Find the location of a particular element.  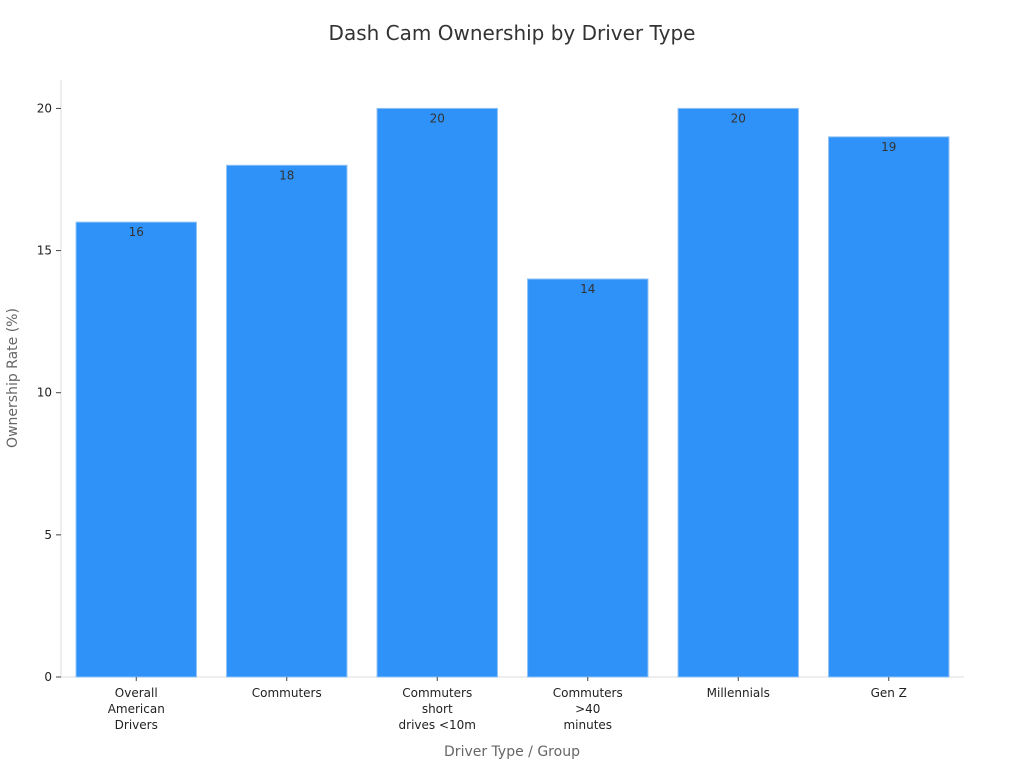

data-label: 16 is located at coordinates (136, 232).